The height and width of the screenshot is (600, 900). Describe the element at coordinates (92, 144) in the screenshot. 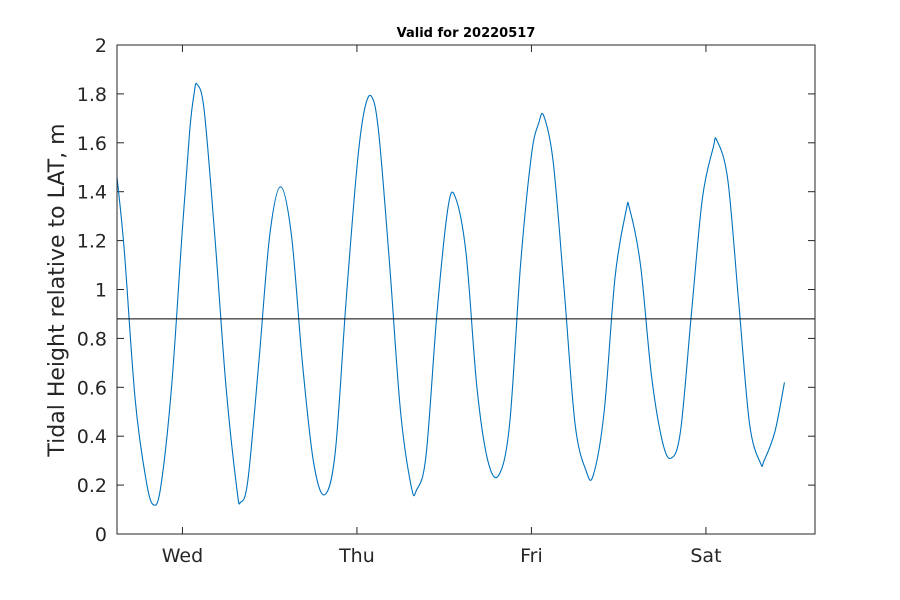

I see `y-tick-label: 1.6` at that location.